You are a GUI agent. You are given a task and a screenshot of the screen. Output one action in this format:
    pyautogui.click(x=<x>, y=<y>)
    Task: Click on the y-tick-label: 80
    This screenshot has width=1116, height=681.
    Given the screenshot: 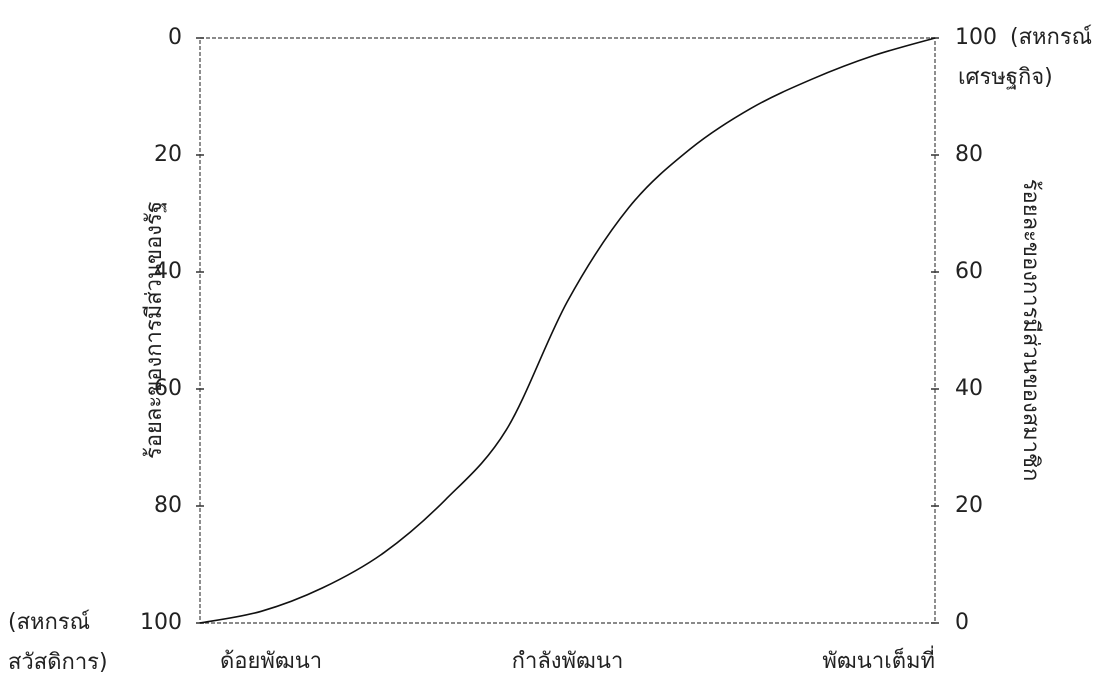 What is the action you would take?
    pyautogui.click(x=168, y=505)
    